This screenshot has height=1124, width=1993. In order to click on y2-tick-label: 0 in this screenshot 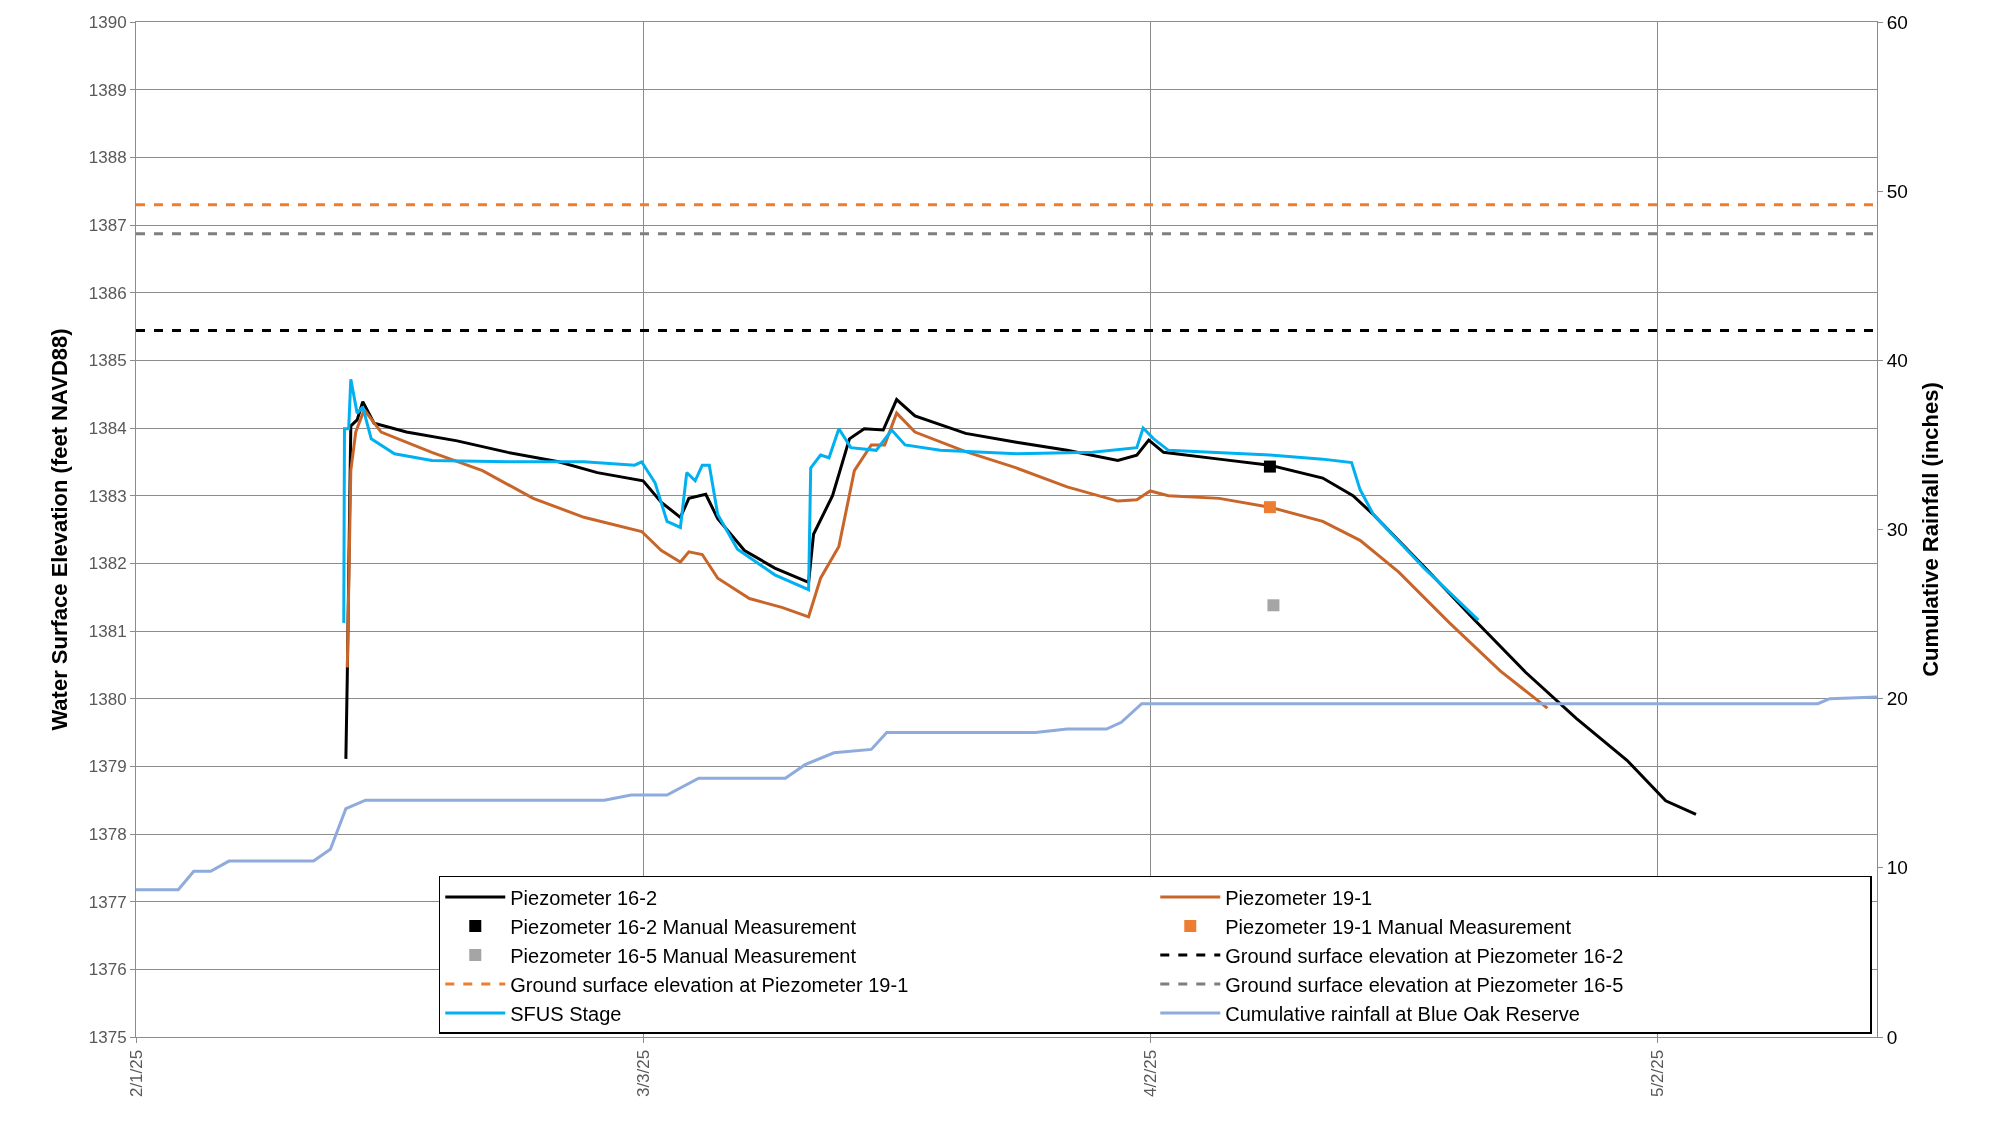, I will do `click(1892, 1037)`.